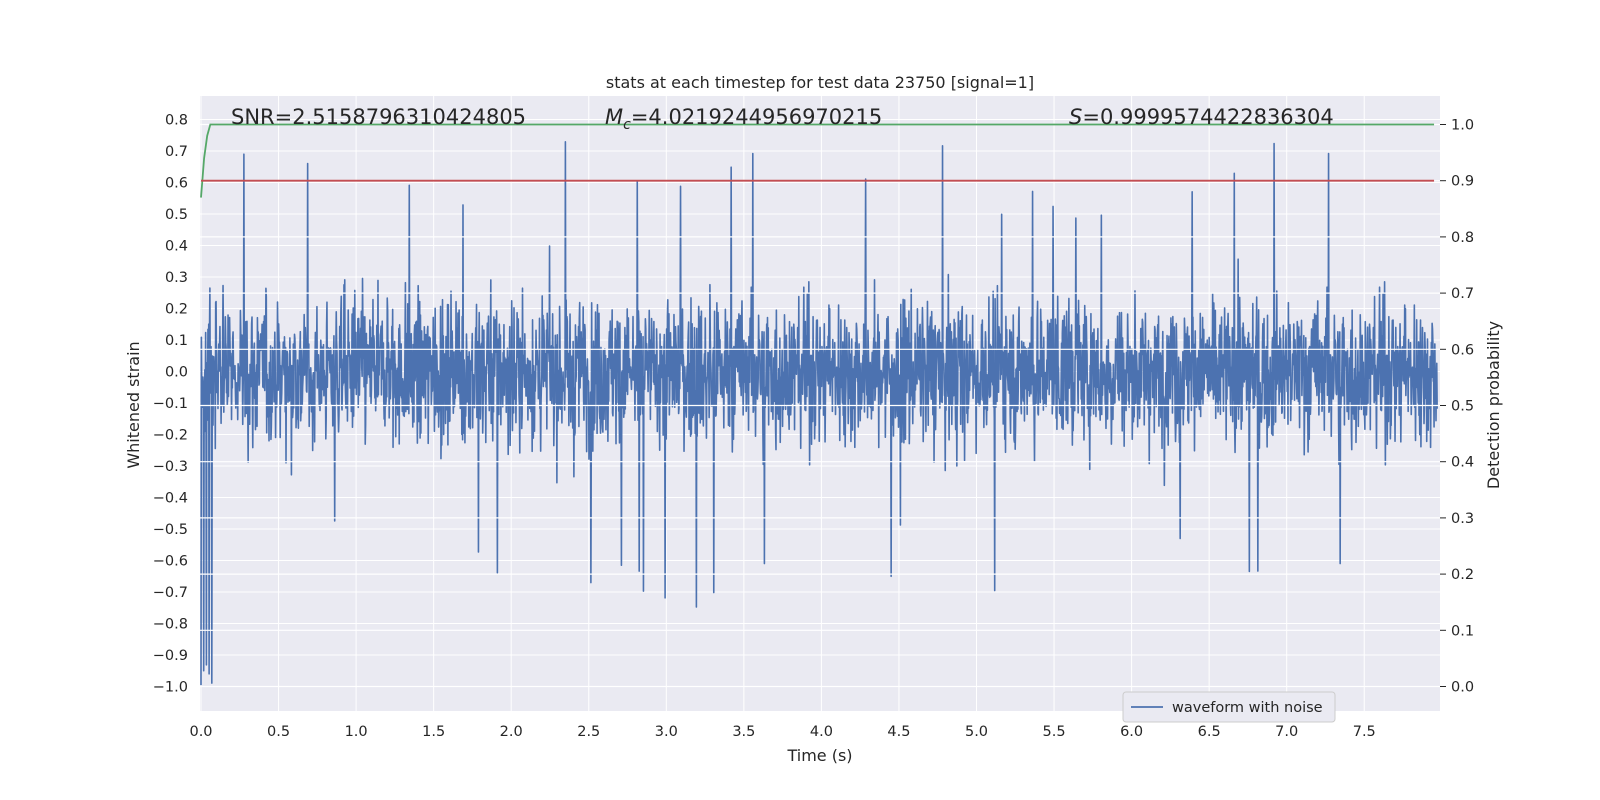 This screenshot has height=800, width=1600. I want to click on y-tick-label-left: −0.1, so click(170, 404).